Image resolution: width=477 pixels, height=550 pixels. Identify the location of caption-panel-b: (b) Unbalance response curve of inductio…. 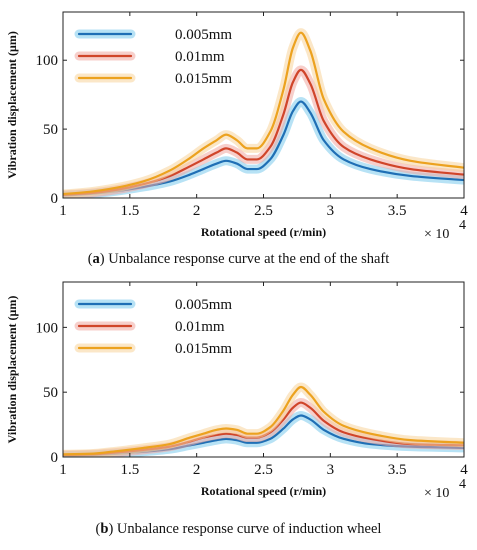
(238, 529).